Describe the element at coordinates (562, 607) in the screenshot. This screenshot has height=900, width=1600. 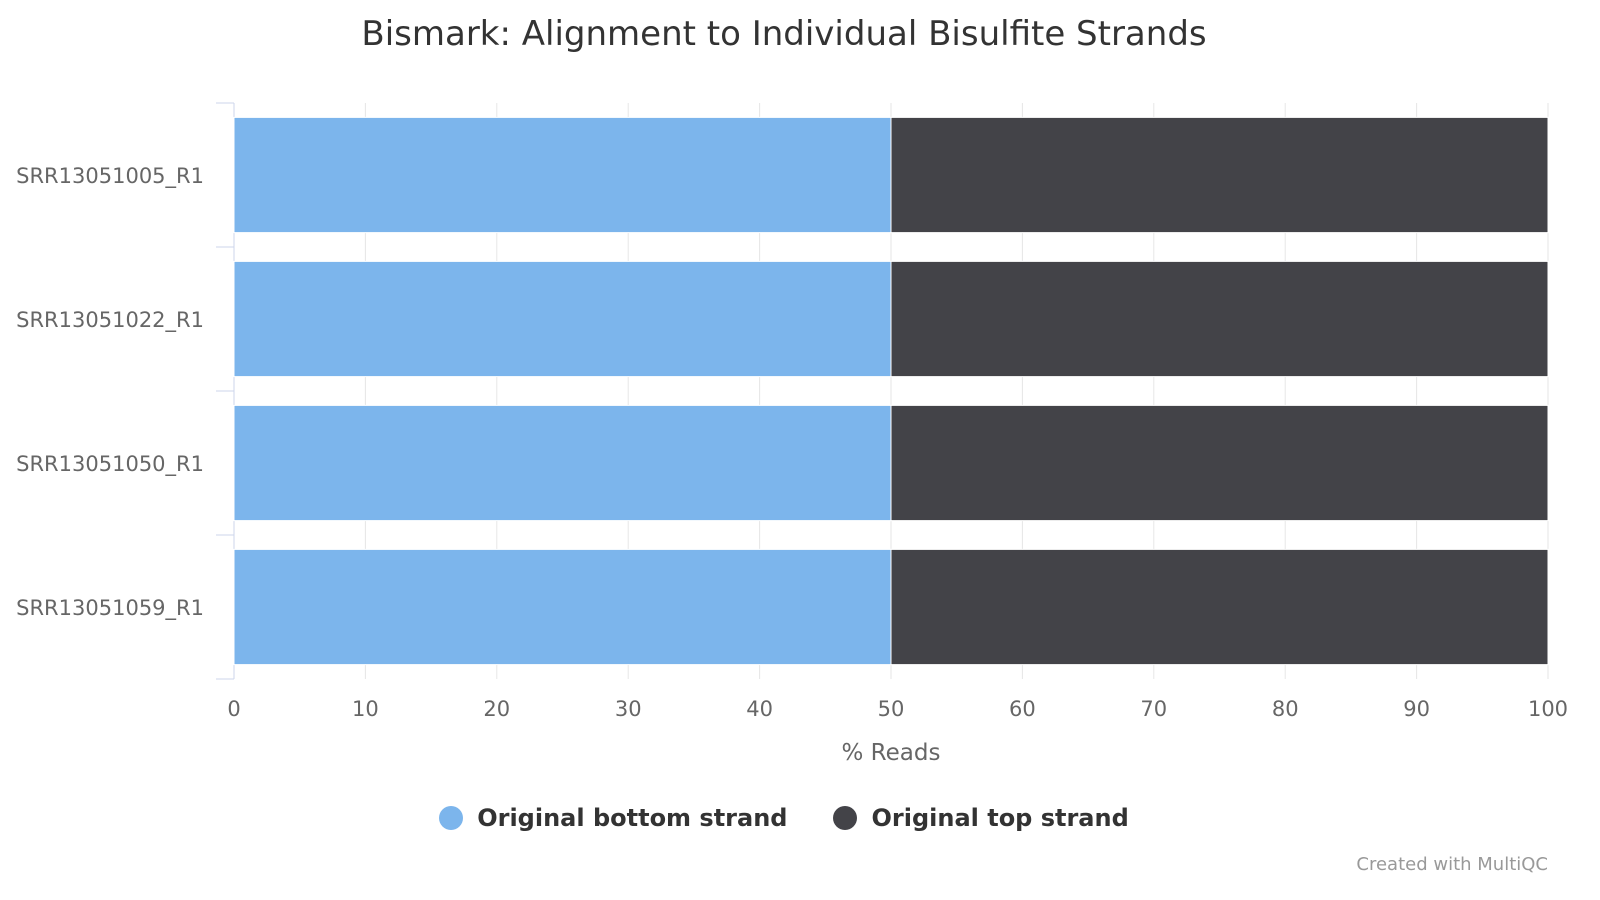
I see `bar-SRR13051059_R1-original-bottom-strand` at that location.